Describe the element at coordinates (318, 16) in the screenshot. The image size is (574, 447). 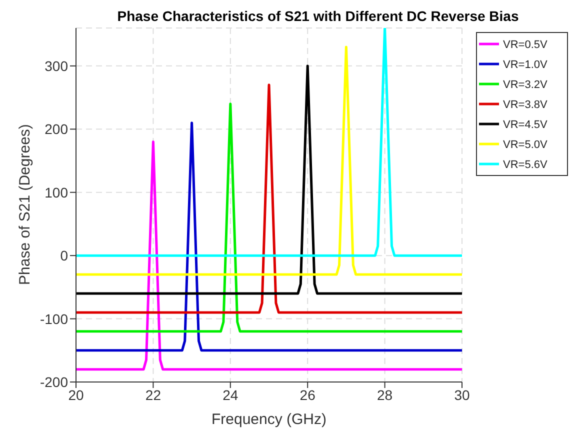
I see `chart-title: Phase Characteristics of S21 with Different DC Reverse Bias` at that location.